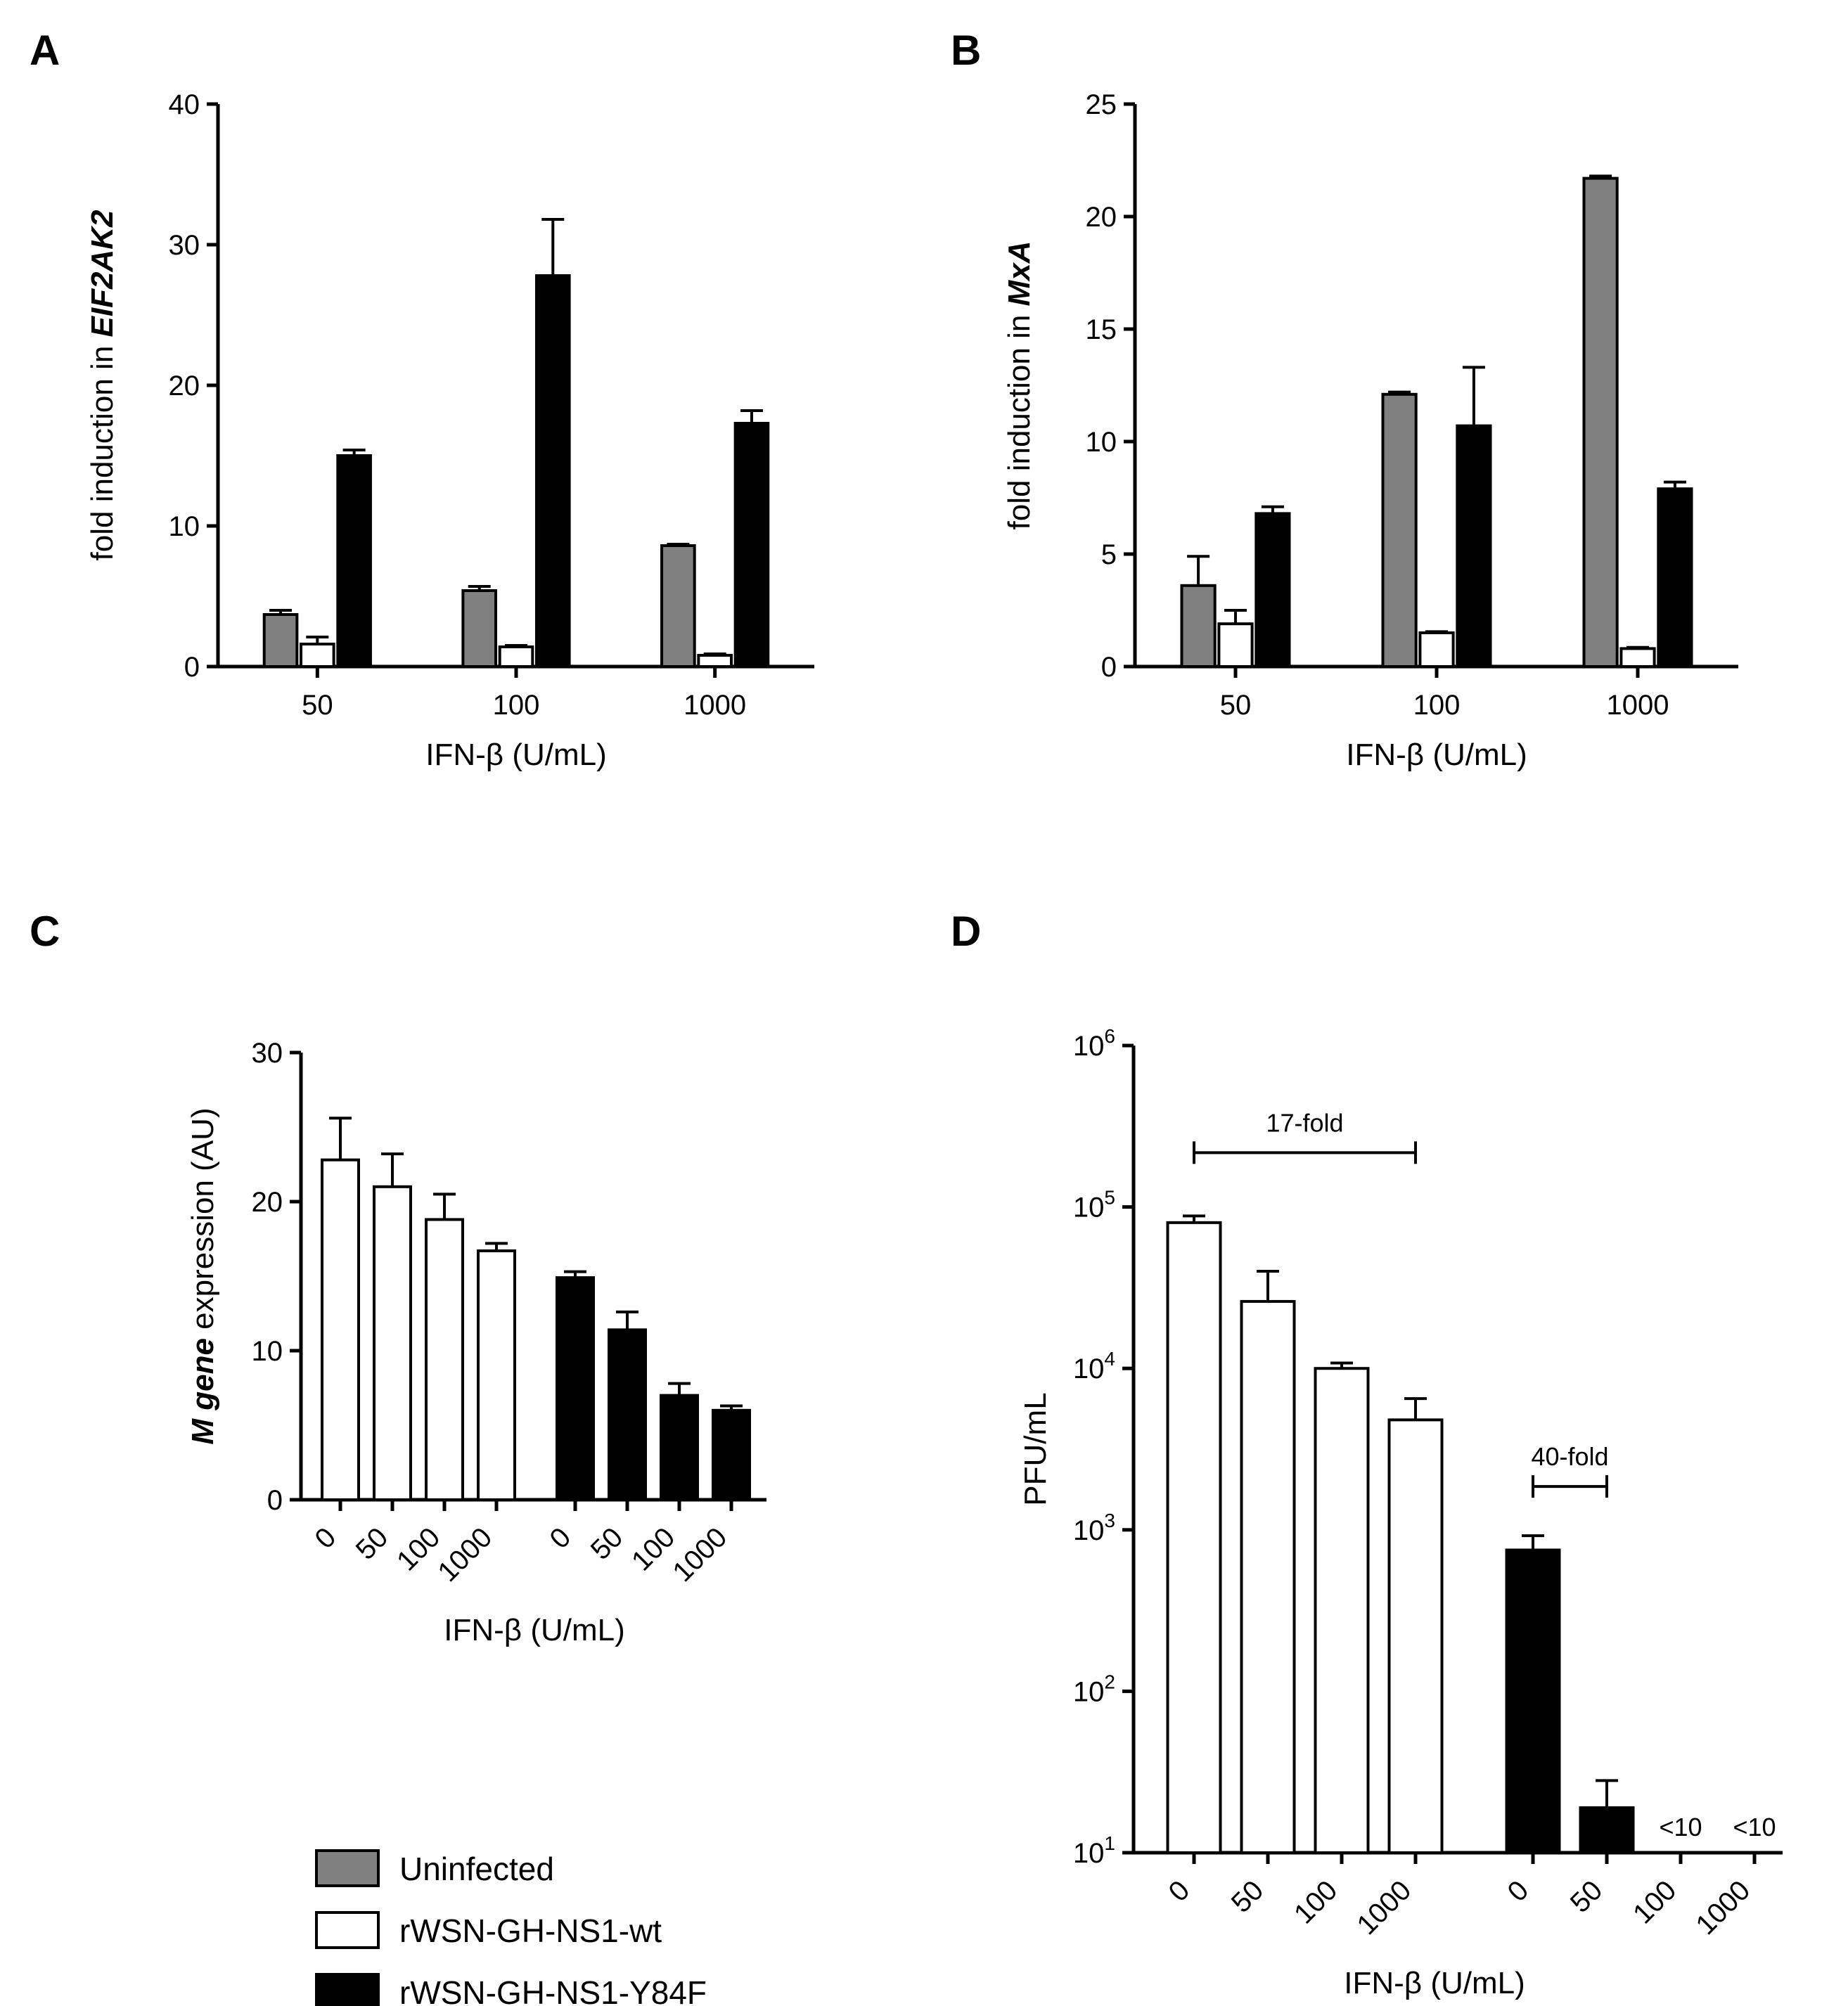  What do you see at coordinates (1101, 330) in the screenshot?
I see `y-tick-label: 15` at bounding box center [1101, 330].